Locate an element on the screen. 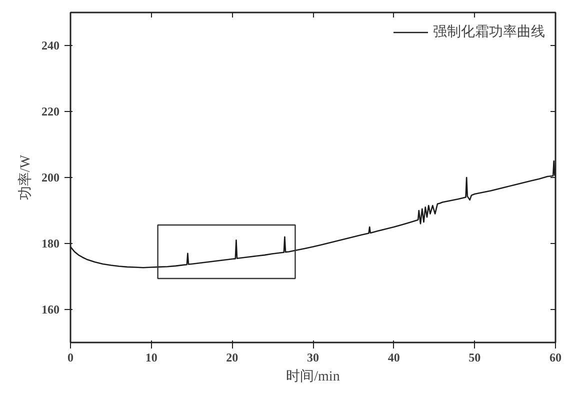 This screenshot has width=581, height=398. legend-label: 强制化霜功率曲线 is located at coordinates (489, 32).